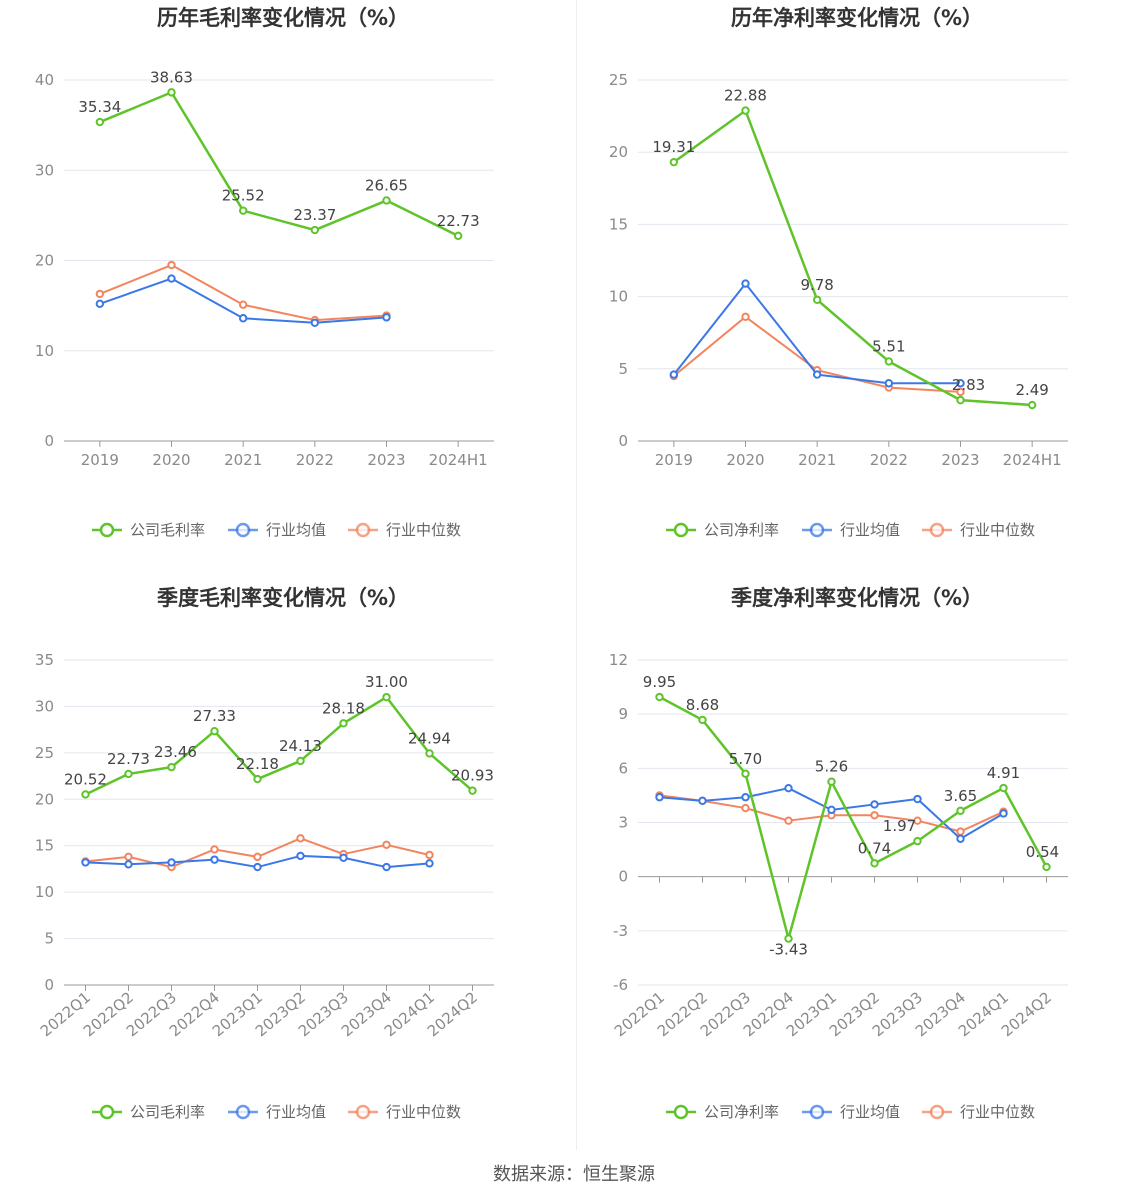  Describe the element at coordinates (243, 460) in the screenshot. I see `x-tick-label: 2021` at that location.